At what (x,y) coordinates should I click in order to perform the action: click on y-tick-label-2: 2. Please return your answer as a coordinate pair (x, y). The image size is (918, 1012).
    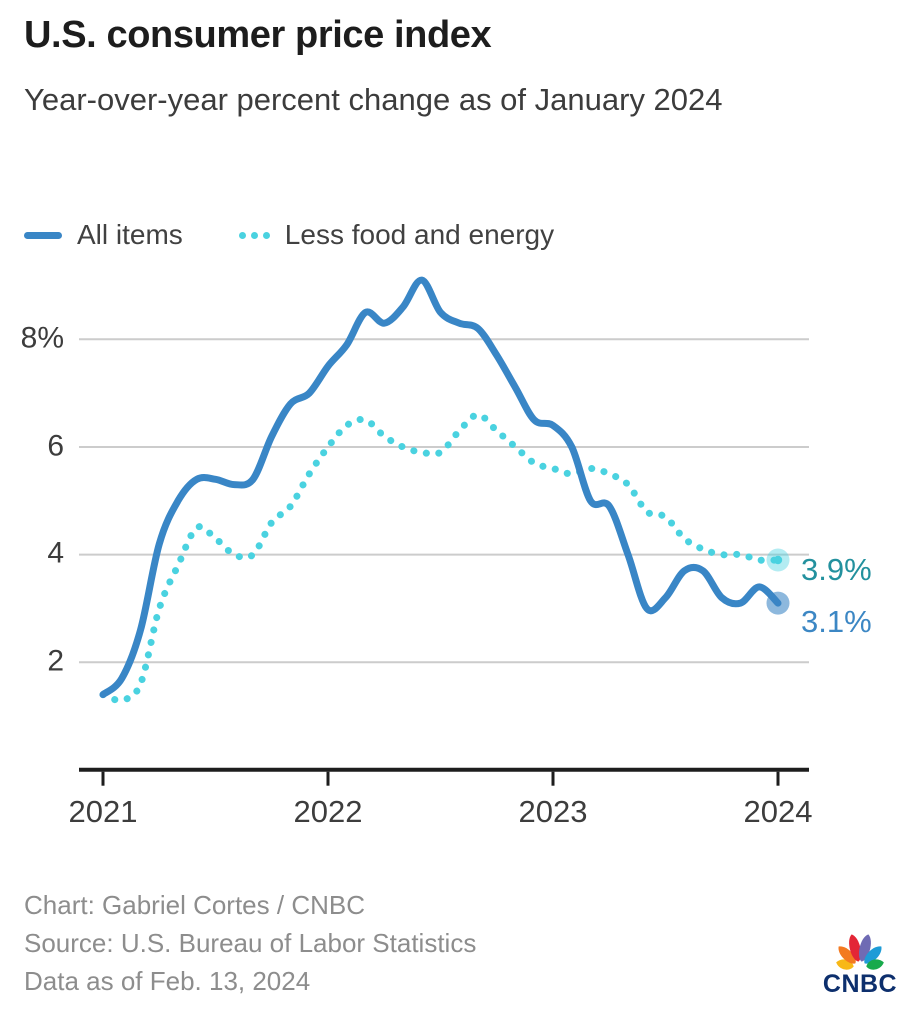
    Looking at the image, I should click on (55, 661).